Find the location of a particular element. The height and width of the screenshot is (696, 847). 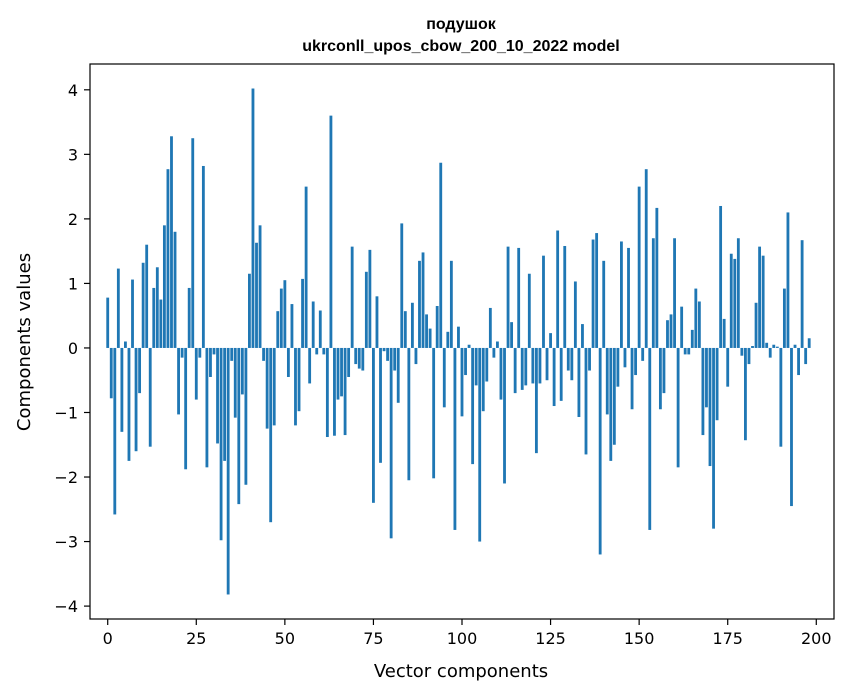

y-tick-label: −2 is located at coordinates (66, 477).